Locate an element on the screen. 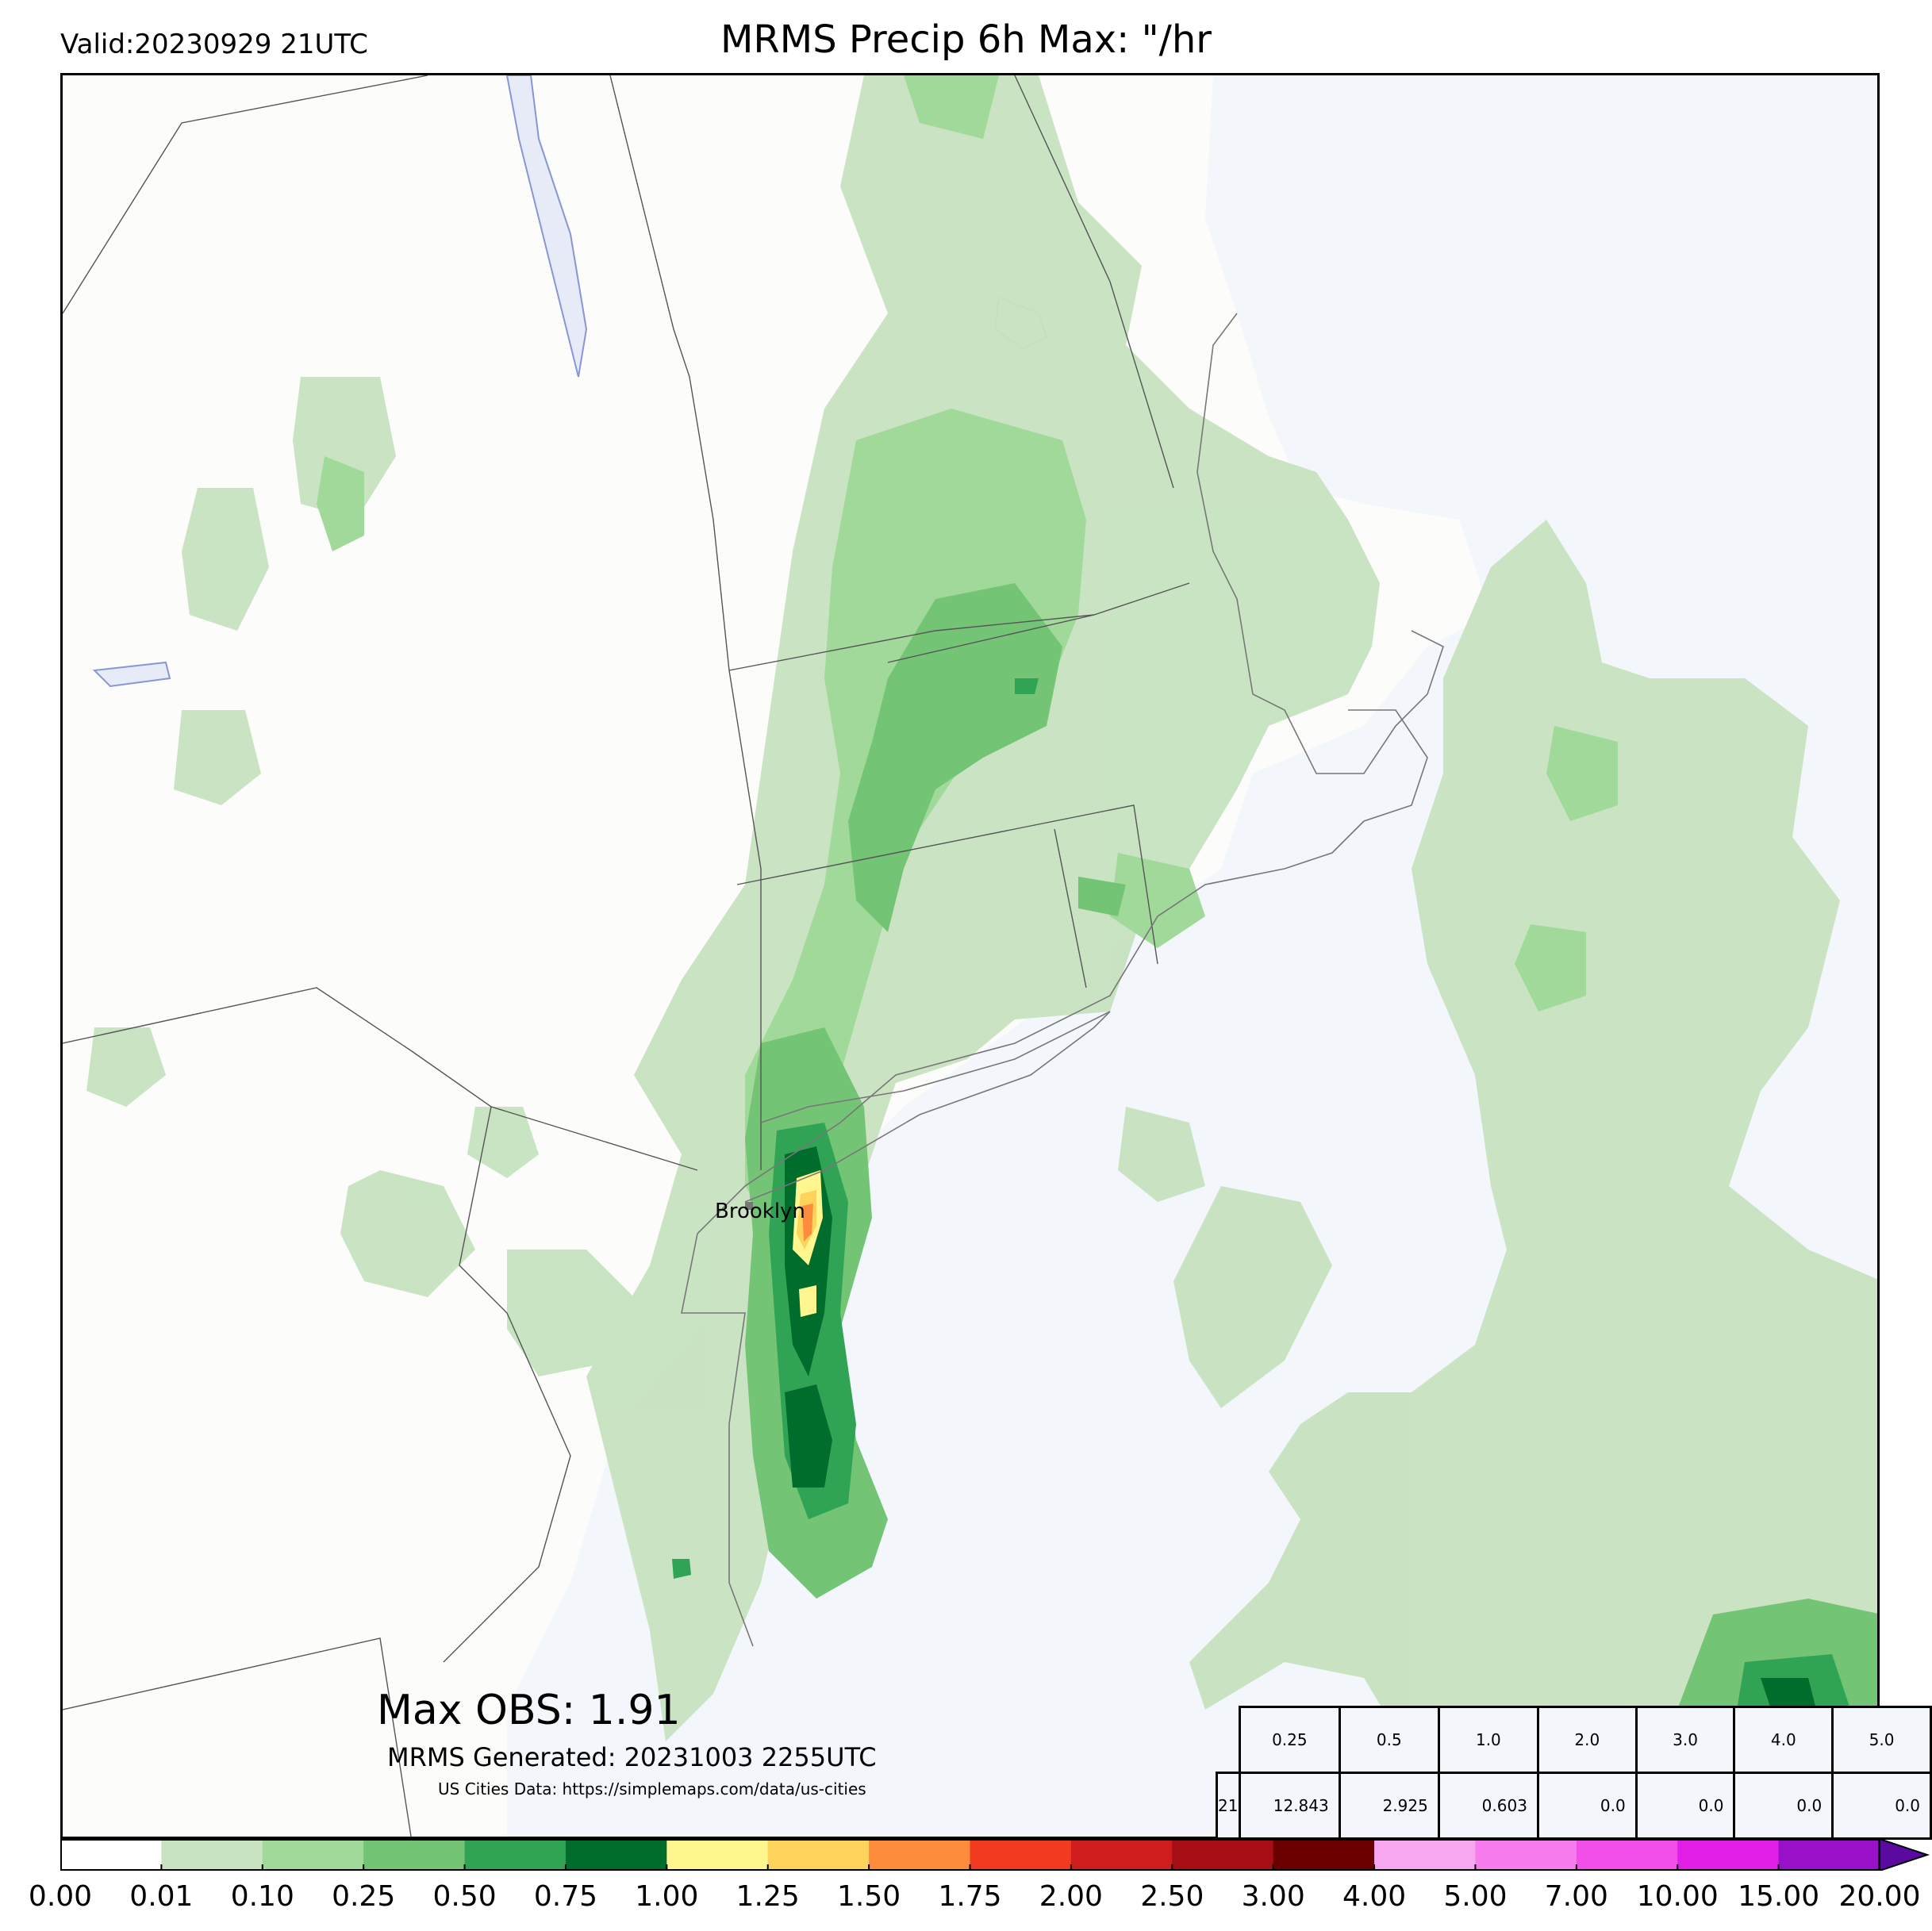 This screenshot has width=1932, height=1931. colorbar-tick-label: 1.25 is located at coordinates (768, 1896).